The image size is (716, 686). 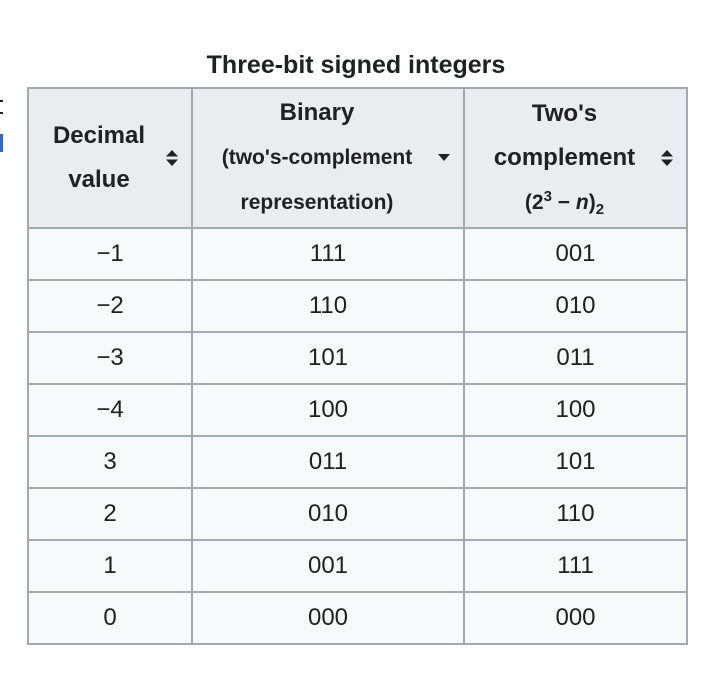 What do you see at coordinates (99, 135) in the screenshot?
I see `header-decimal-line1: Decimal` at bounding box center [99, 135].